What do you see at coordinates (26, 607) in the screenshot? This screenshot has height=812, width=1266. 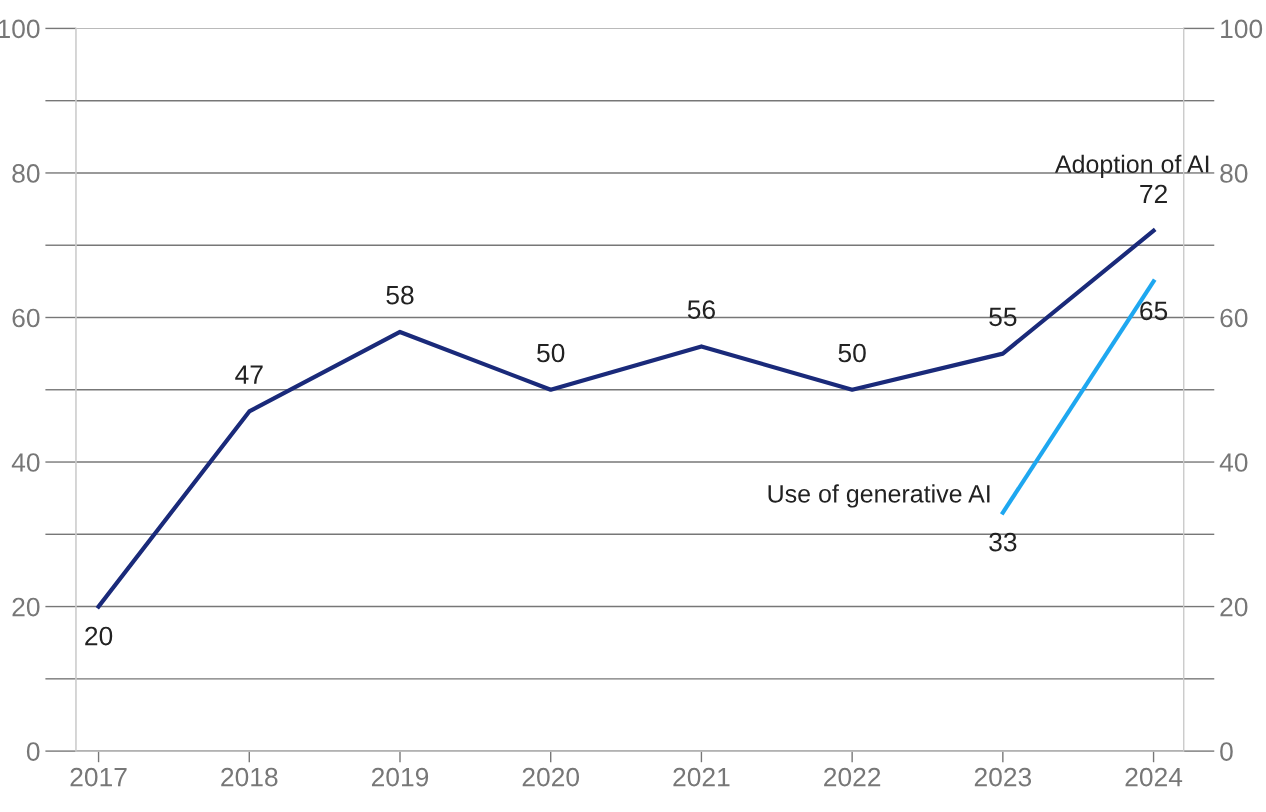 I see `y-tick-label: 20` at bounding box center [26, 607].